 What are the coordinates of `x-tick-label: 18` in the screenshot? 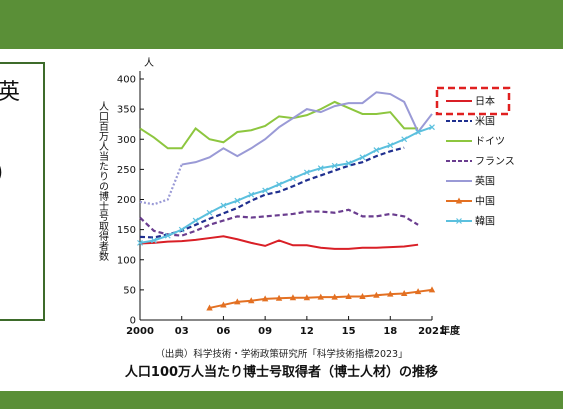 It's located at (390, 331).